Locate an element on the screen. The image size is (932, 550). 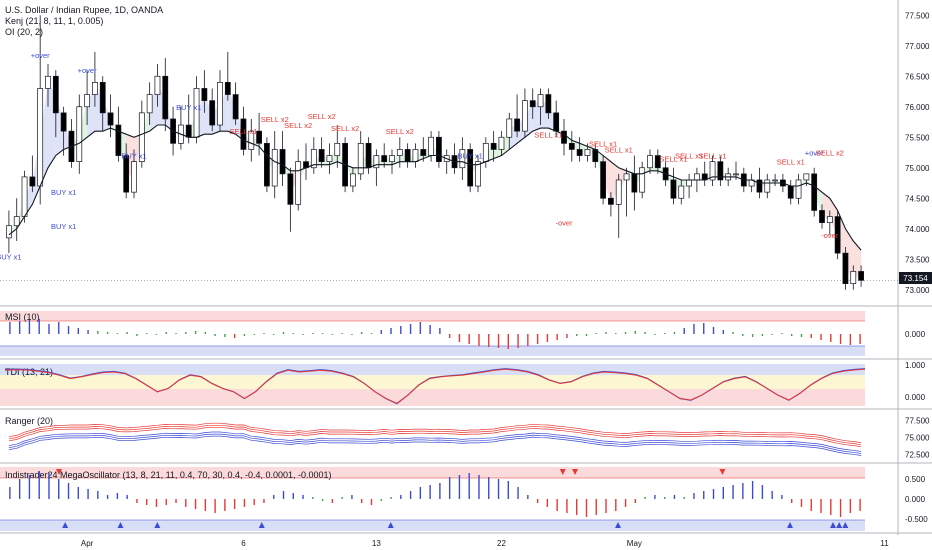
price-tick-label: 73.000 is located at coordinates (917, 290).